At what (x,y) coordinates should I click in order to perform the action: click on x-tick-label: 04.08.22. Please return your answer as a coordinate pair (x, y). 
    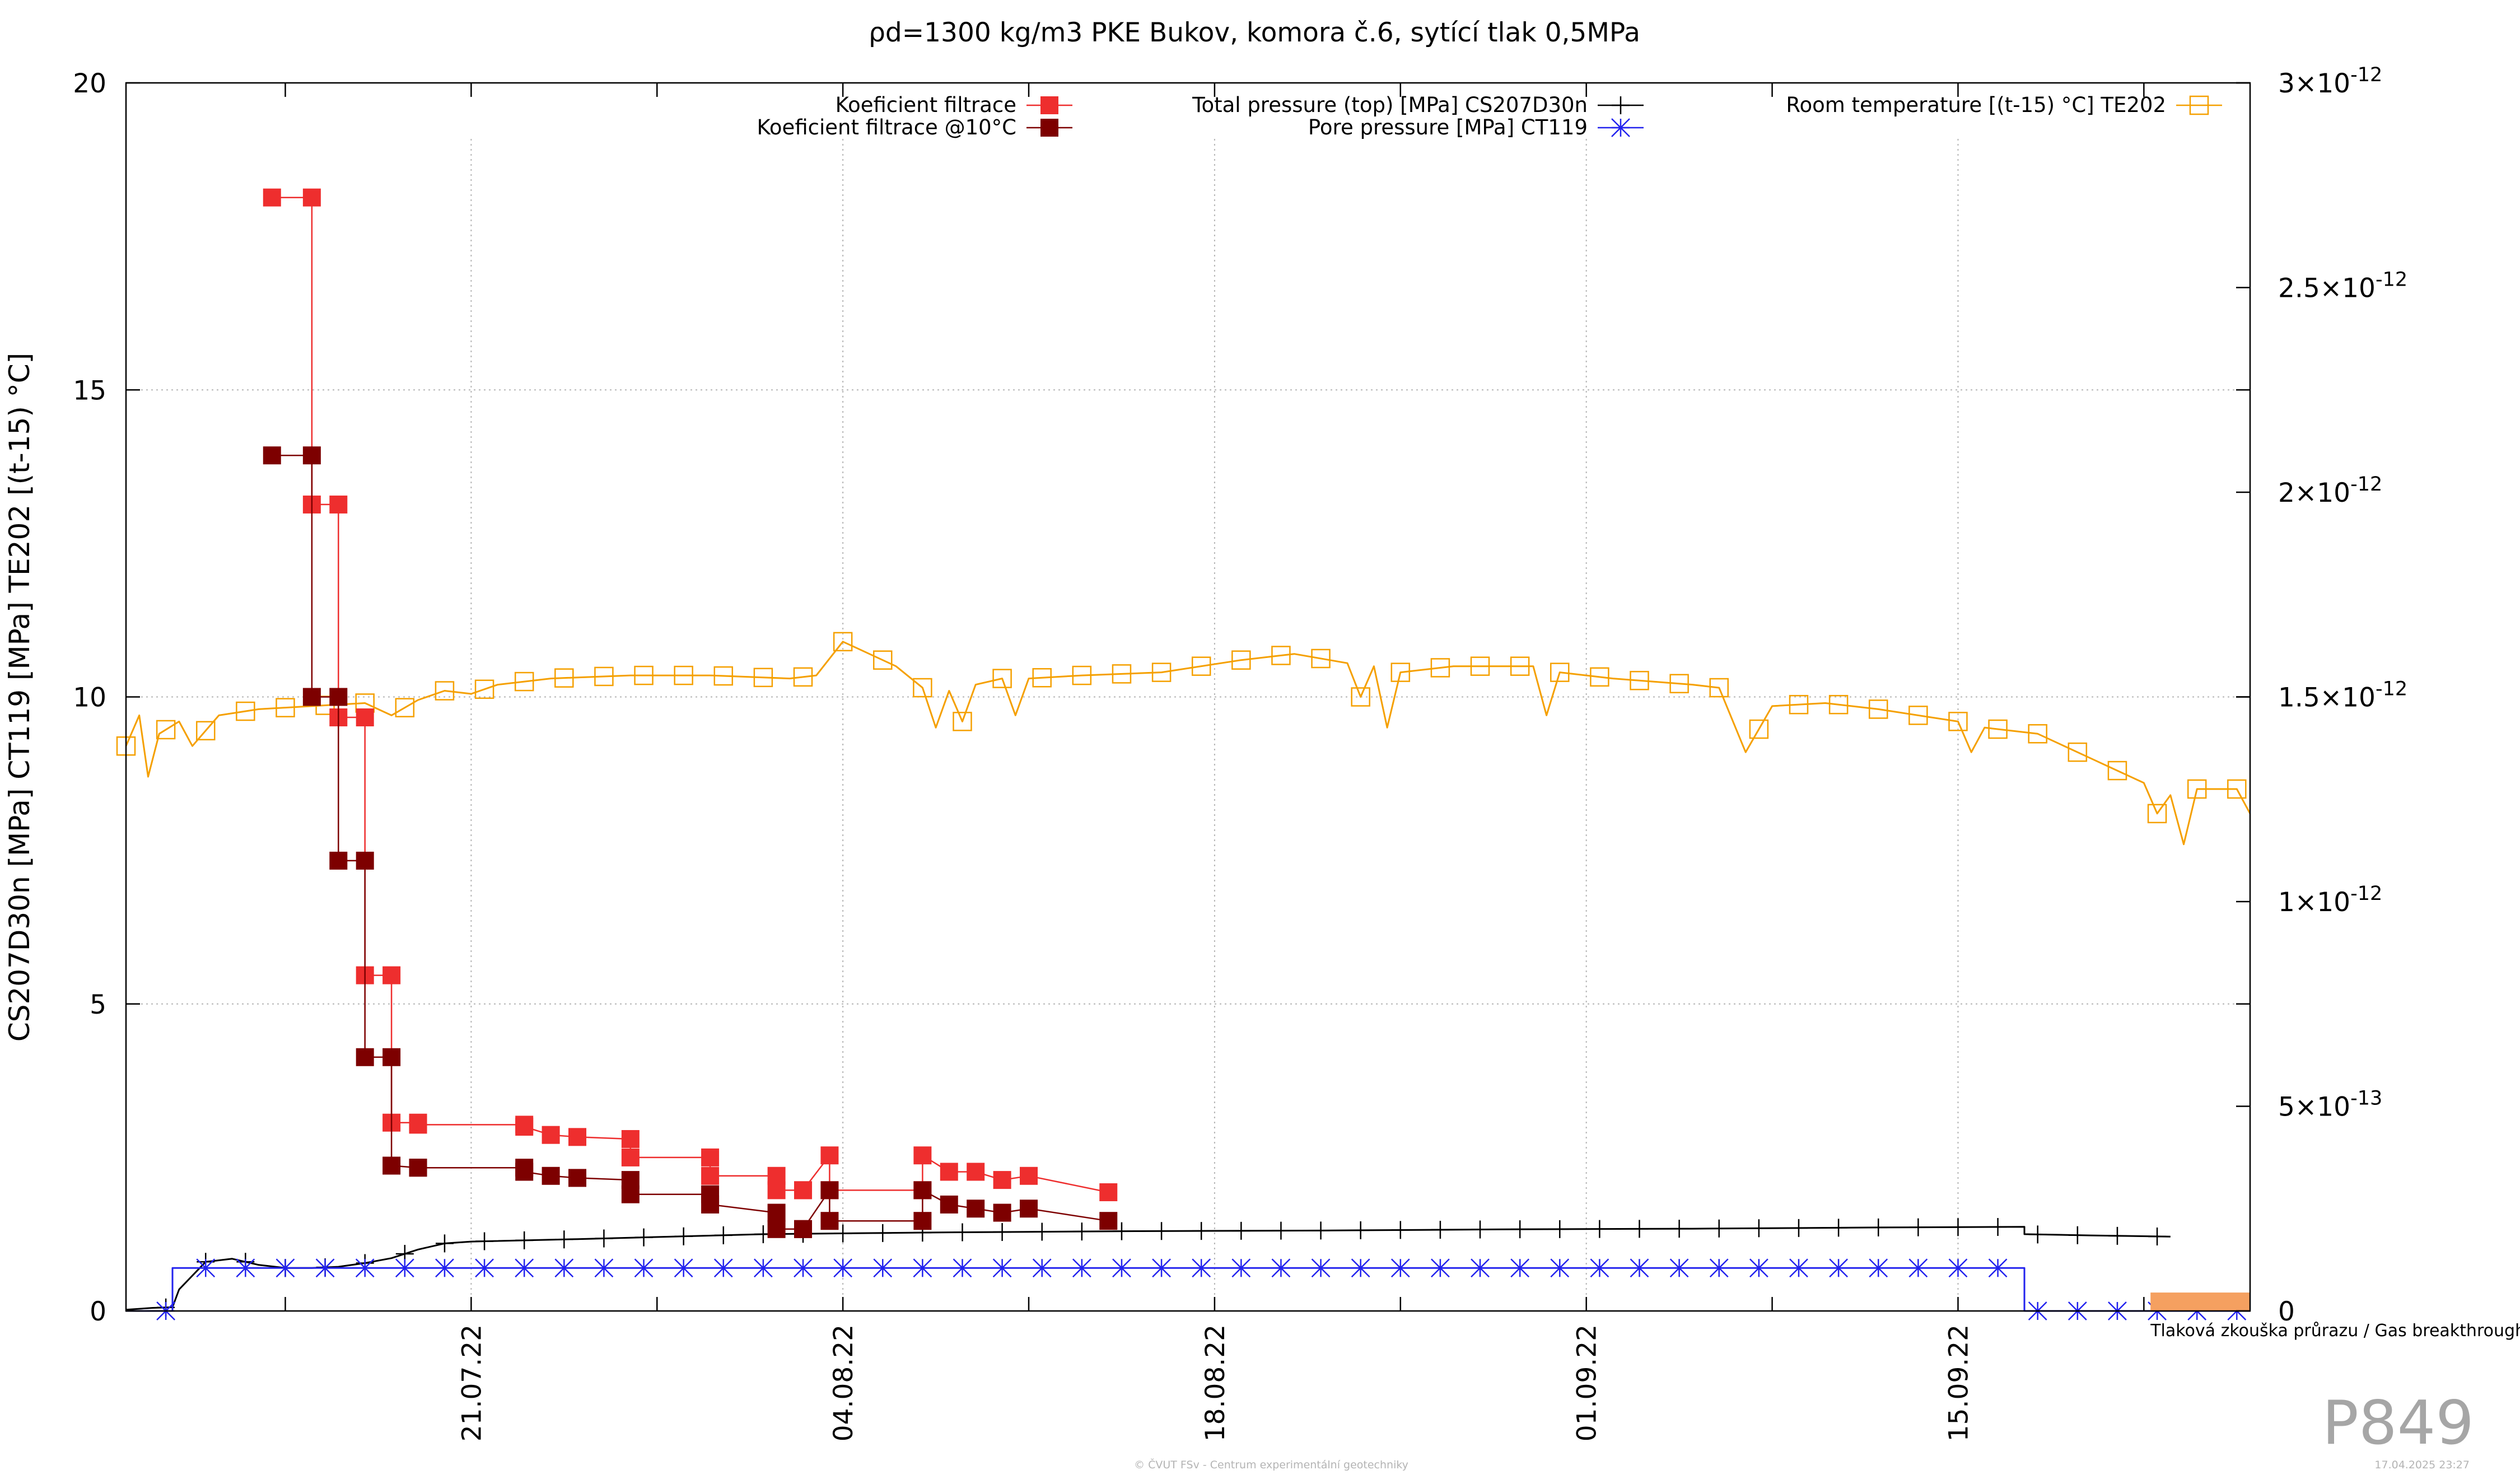
    Looking at the image, I should click on (844, 1383).